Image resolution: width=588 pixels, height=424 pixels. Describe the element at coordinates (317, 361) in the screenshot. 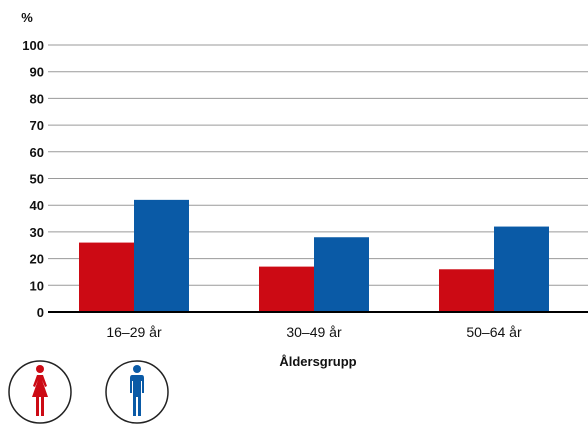

I see `x-axis-title: Åldersgrupp` at that location.